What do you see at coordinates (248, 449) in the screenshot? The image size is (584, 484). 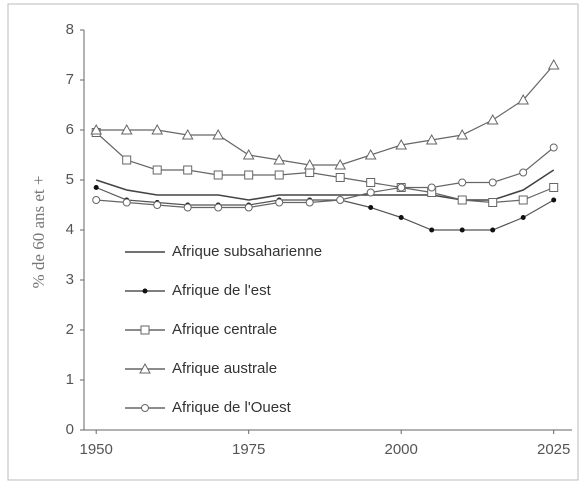 I see `x-tick-label: 1975` at bounding box center [248, 449].